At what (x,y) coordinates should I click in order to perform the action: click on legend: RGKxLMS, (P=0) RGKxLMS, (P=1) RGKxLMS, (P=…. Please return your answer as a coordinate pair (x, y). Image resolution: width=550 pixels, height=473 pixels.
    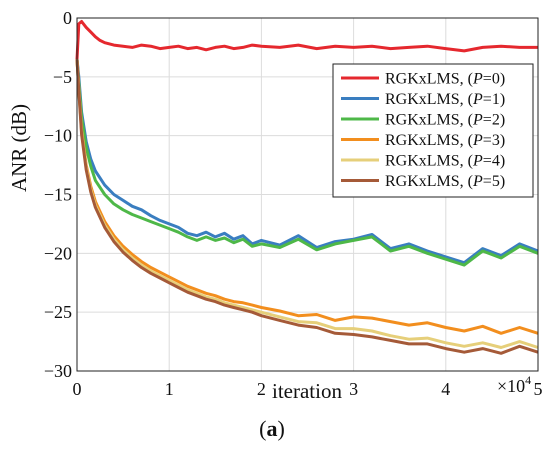
    Looking at the image, I should click on (433, 130).